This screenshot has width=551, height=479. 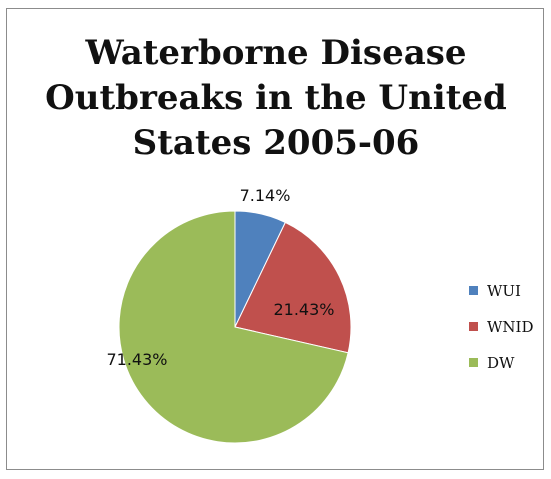 I want to click on legend-swatch-wnid, so click(x=473, y=326).